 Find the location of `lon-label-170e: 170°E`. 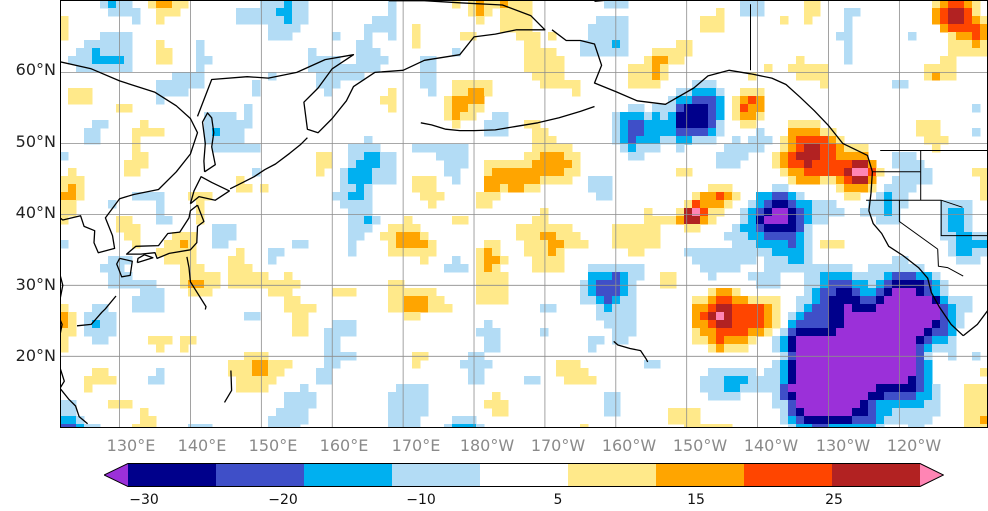

lon-label-170e: 170°E is located at coordinates (416, 445).